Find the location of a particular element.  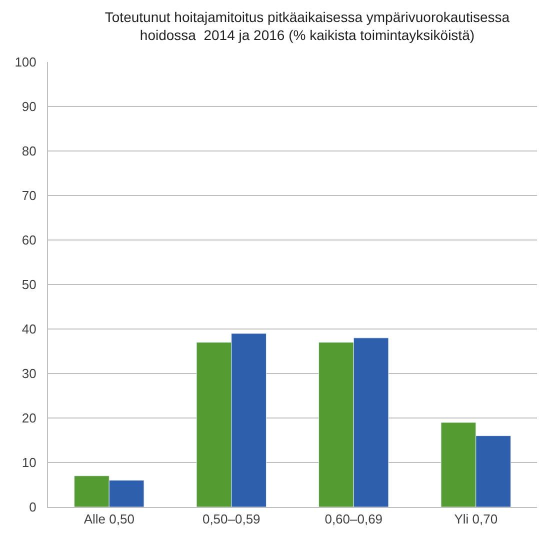

chart-title: Toteutunut hoitajamitoitus pitkäaikaisessa ympärivuorokautisessa hoidossa 2014 ja 2016 (% kaikista toimintayksiköistä) is located at coordinates (307, 25).